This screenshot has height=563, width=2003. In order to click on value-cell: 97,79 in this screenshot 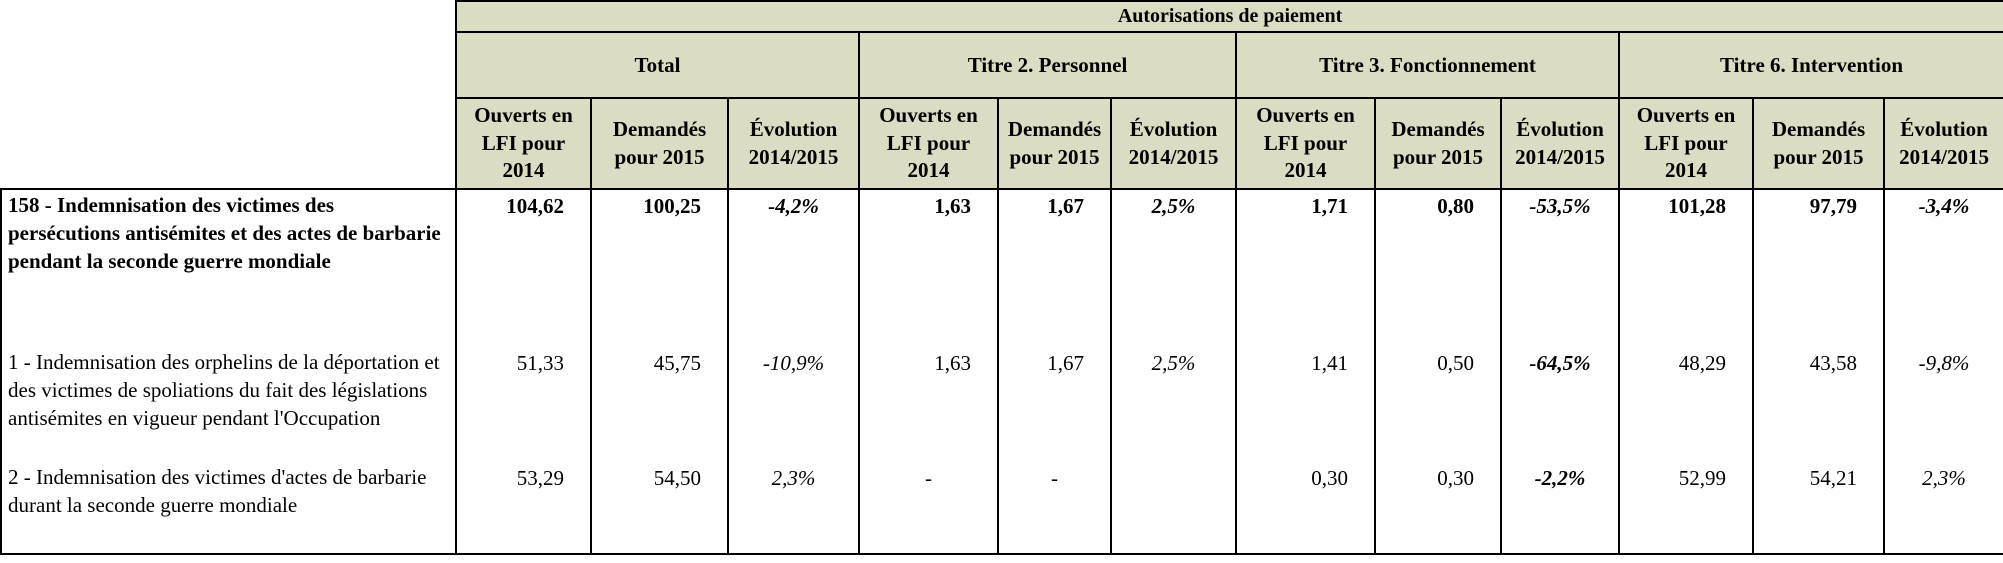, I will do `click(1818, 267)`.